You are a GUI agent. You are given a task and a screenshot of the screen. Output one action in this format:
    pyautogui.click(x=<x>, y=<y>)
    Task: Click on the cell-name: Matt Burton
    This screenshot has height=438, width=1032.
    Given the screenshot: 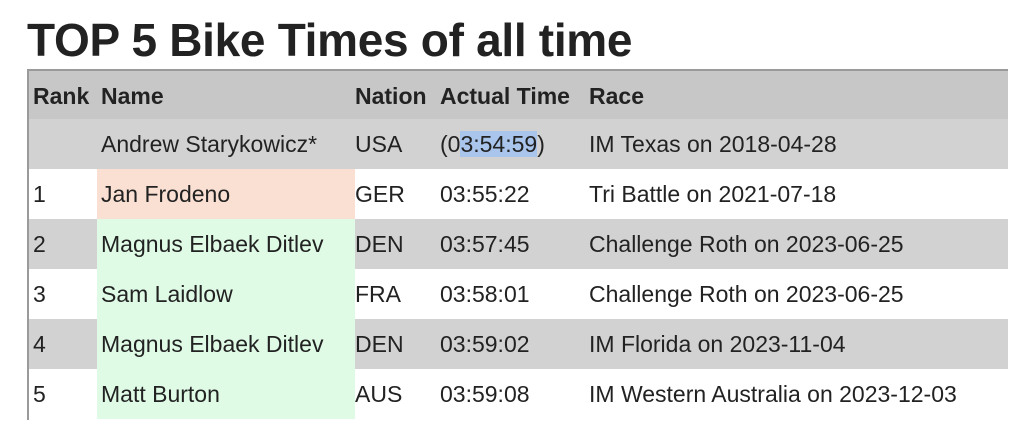 What is the action you would take?
    pyautogui.click(x=226, y=394)
    